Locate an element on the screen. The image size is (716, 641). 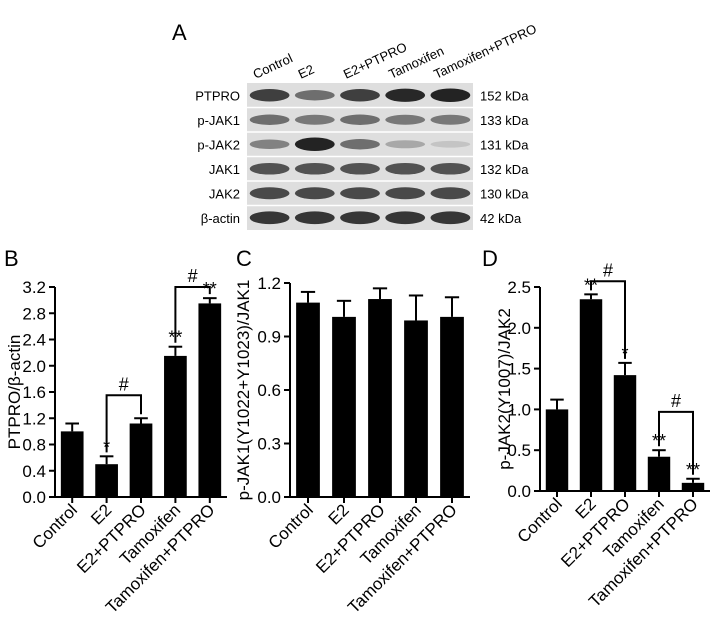
y-tick-label: 0.4 is located at coordinates (34, 471).